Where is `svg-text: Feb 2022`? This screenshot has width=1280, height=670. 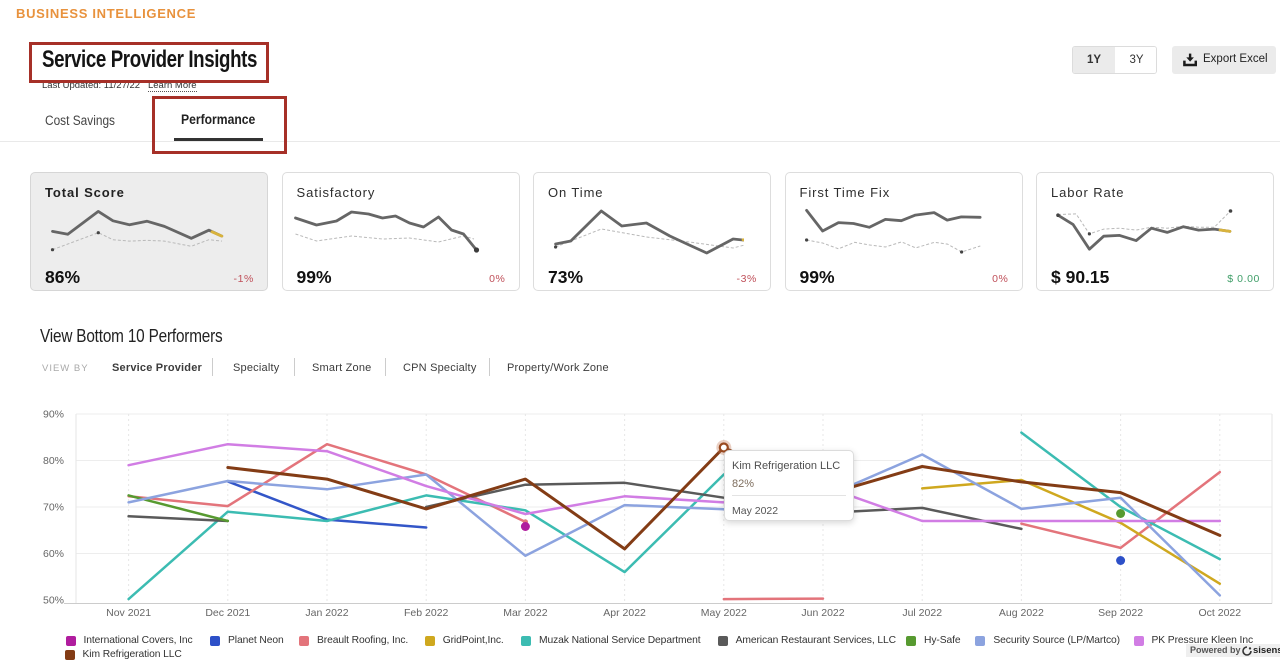
svg-text: Feb 2022 is located at coordinates (426, 613).